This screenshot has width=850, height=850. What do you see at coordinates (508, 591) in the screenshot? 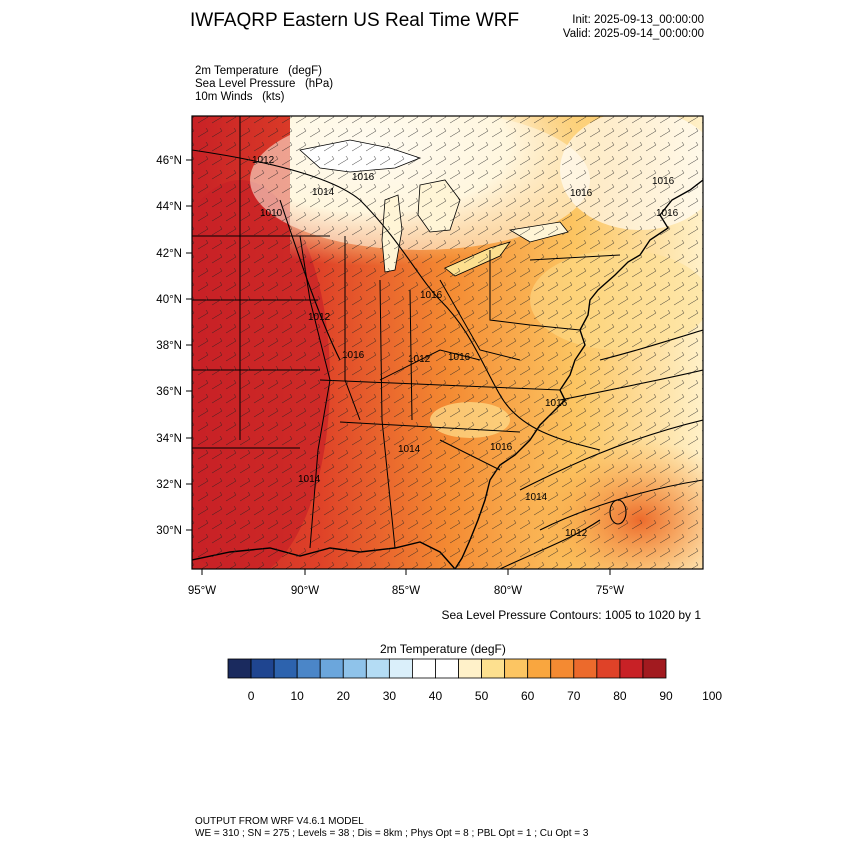
I see `lon-tick-label: 80°W` at bounding box center [508, 591].